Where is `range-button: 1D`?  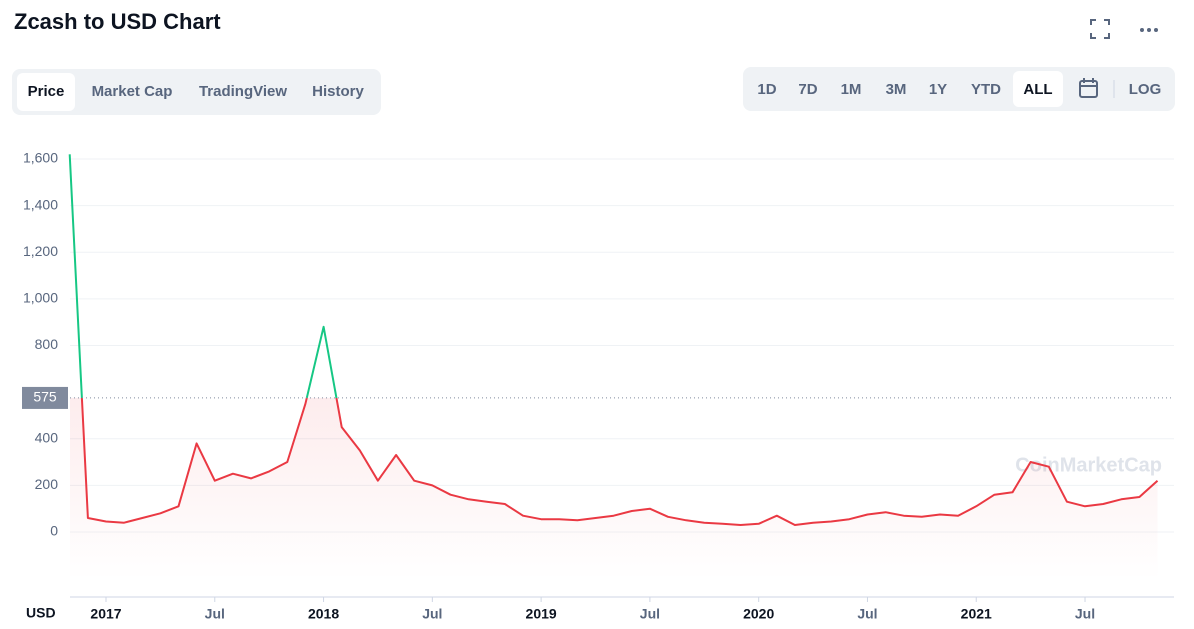 range-button: 1D is located at coordinates (766, 89).